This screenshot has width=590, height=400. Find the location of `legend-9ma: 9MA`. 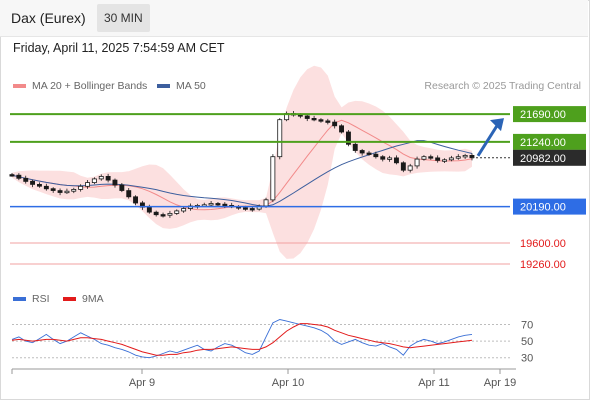

legend-9ma: 9MA is located at coordinates (83, 299).